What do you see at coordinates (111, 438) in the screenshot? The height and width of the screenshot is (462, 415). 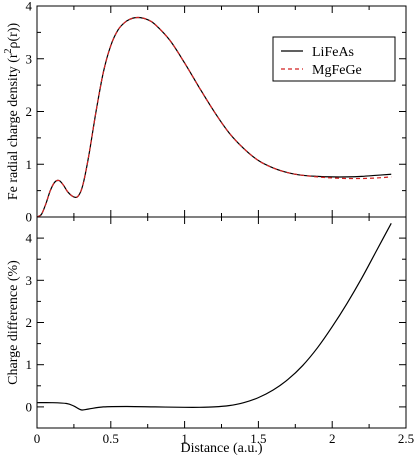 I see `x-tick-label: 0.5` at bounding box center [111, 438].